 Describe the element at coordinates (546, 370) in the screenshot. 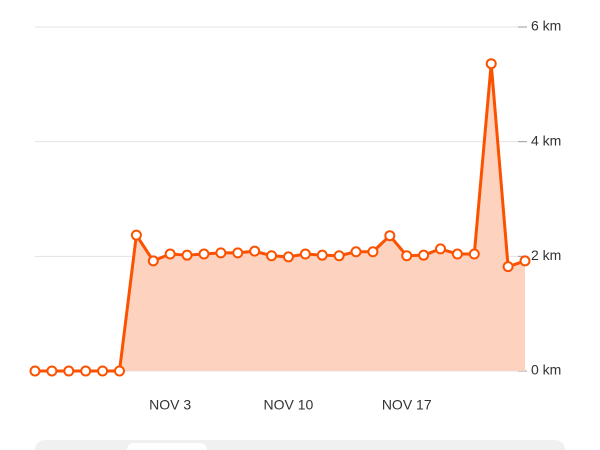

I see `y-tick-label: 0 km` at that location.